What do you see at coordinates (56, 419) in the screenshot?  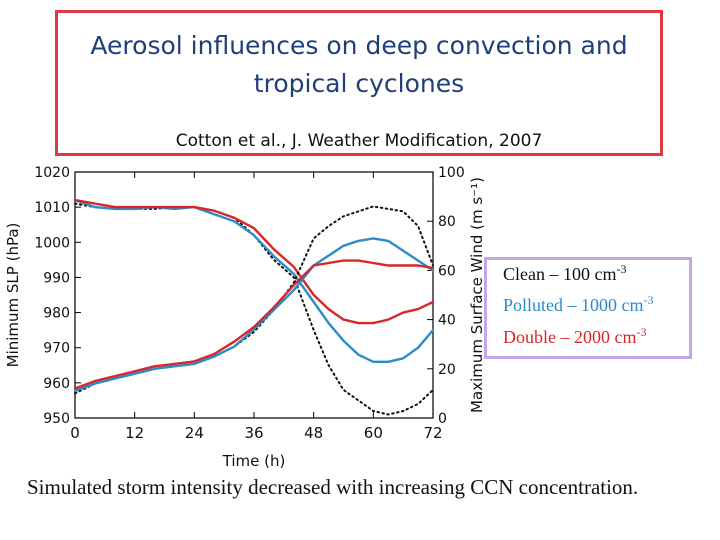 I see `y-left-tick-label: 950` at bounding box center [56, 419].